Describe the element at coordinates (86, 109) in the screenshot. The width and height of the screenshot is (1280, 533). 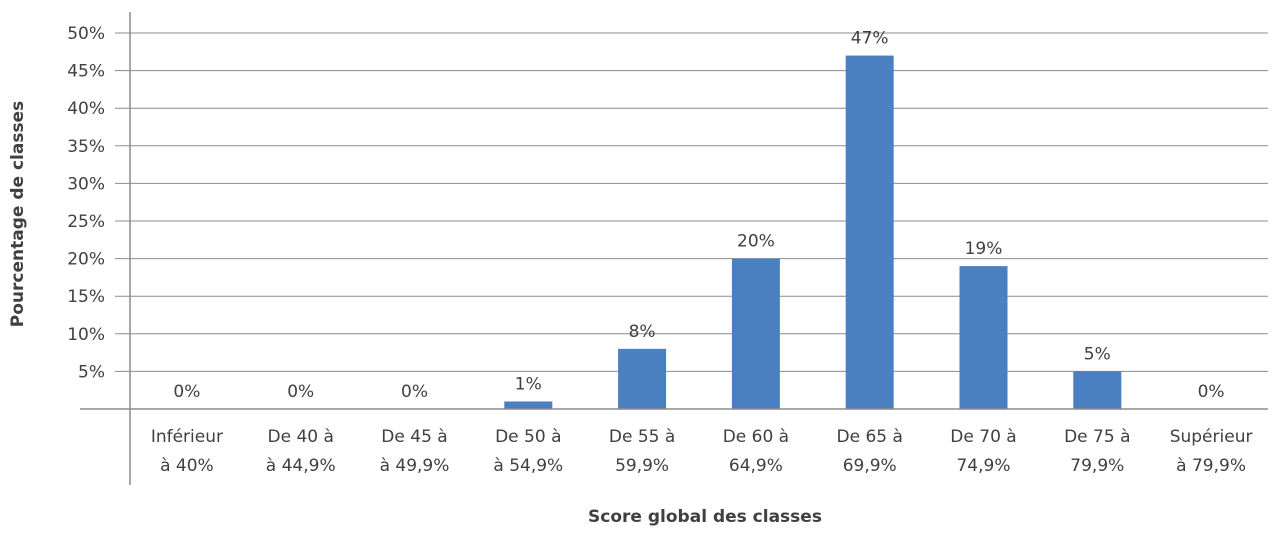
I see `y-tick-label: 40%` at that location.